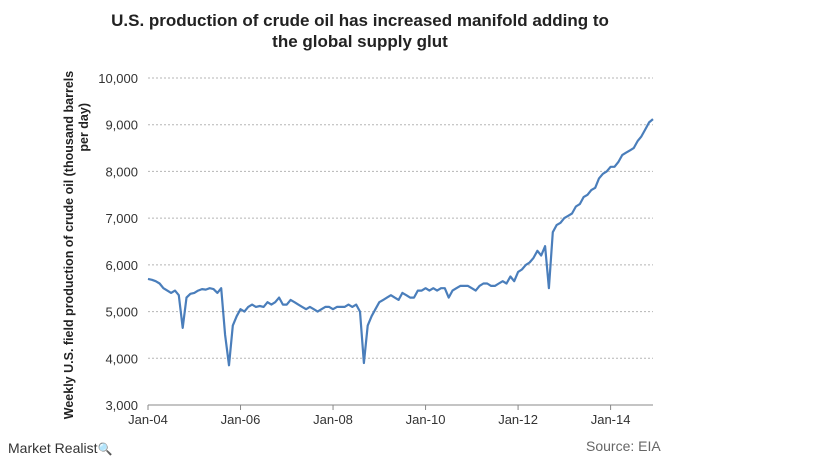 The width and height of the screenshot is (819, 460). Describe the element at coordinates (241, 419) in the screenshot. I see `x-tick-label: Jan-06` at that location.